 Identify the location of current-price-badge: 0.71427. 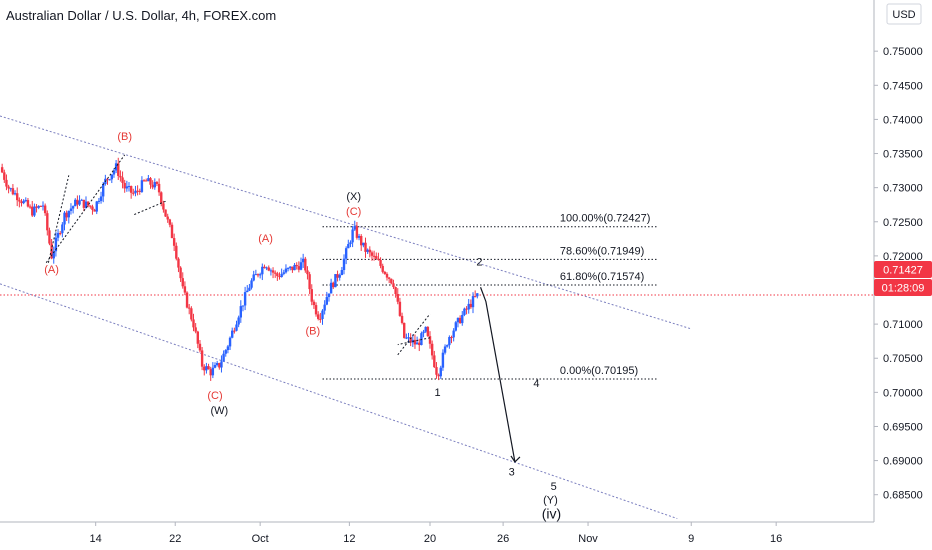
(903, 271).